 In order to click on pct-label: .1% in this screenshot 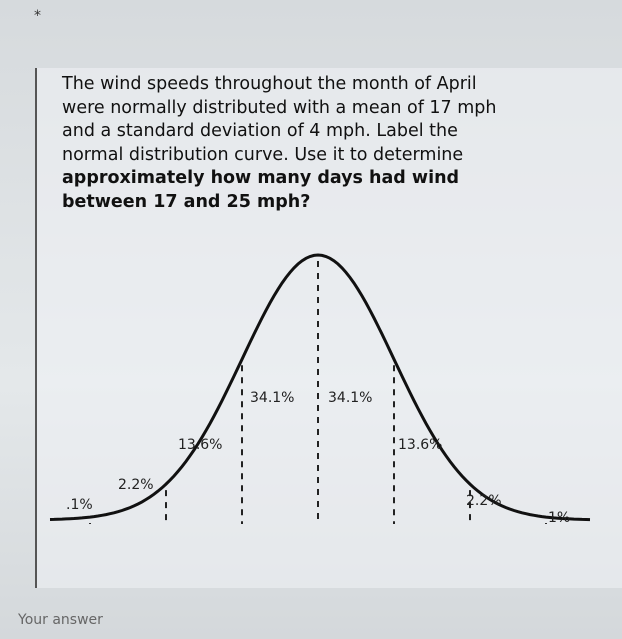, I will do `click(79, 505)`.